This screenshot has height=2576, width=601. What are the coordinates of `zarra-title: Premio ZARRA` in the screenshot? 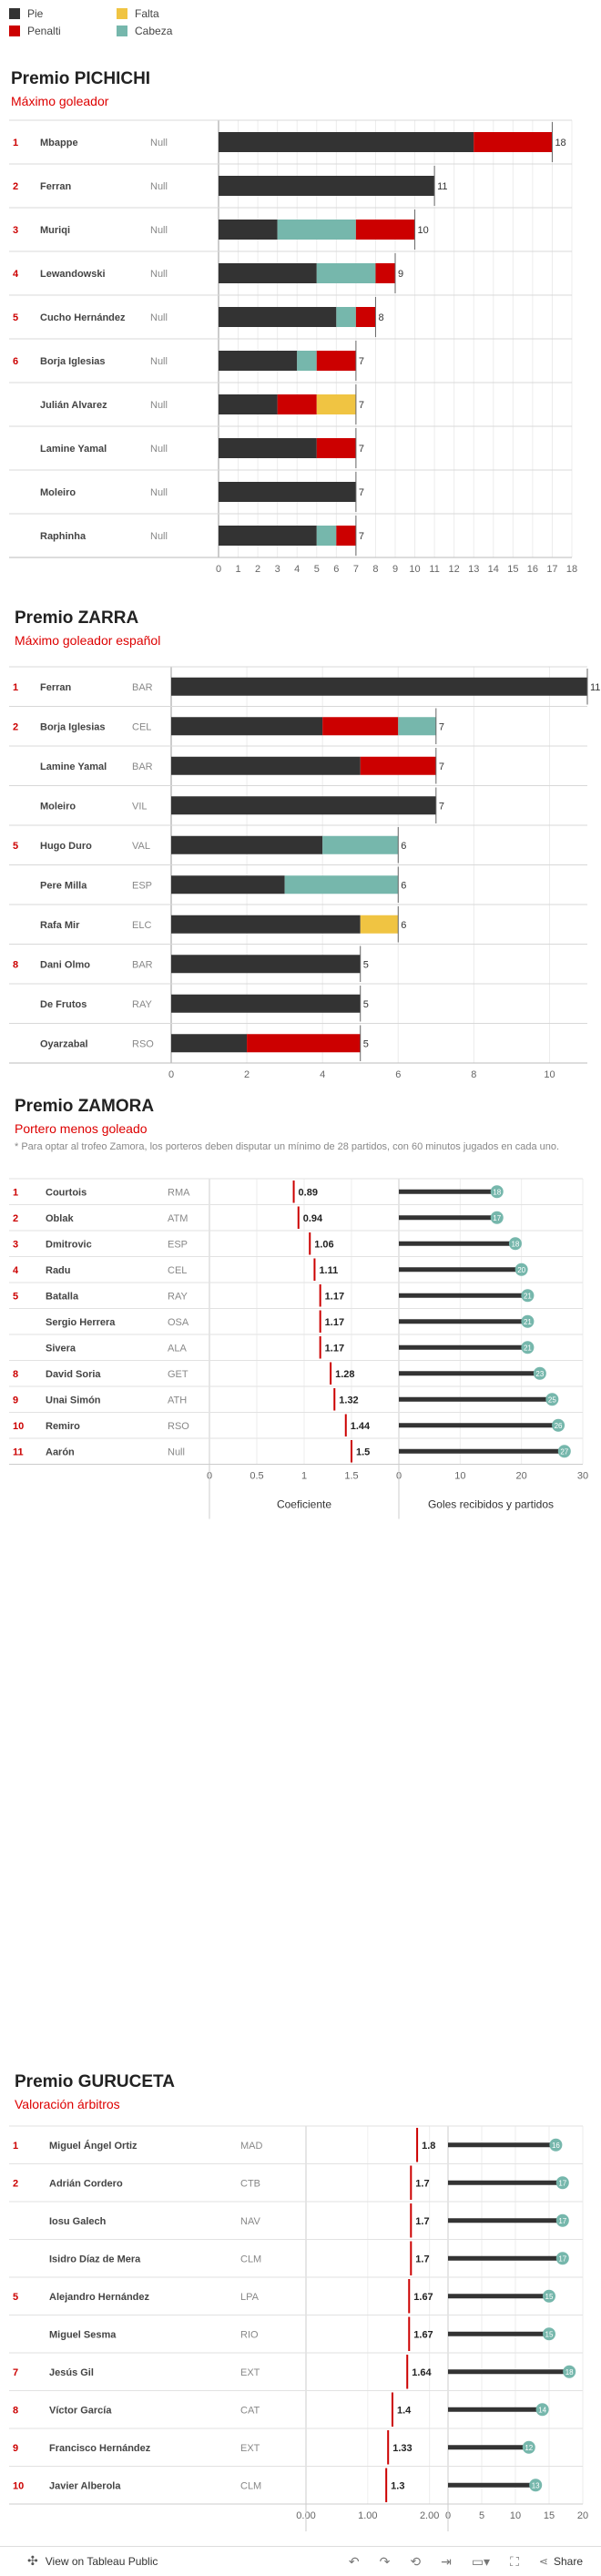 It's located at (77, 618).